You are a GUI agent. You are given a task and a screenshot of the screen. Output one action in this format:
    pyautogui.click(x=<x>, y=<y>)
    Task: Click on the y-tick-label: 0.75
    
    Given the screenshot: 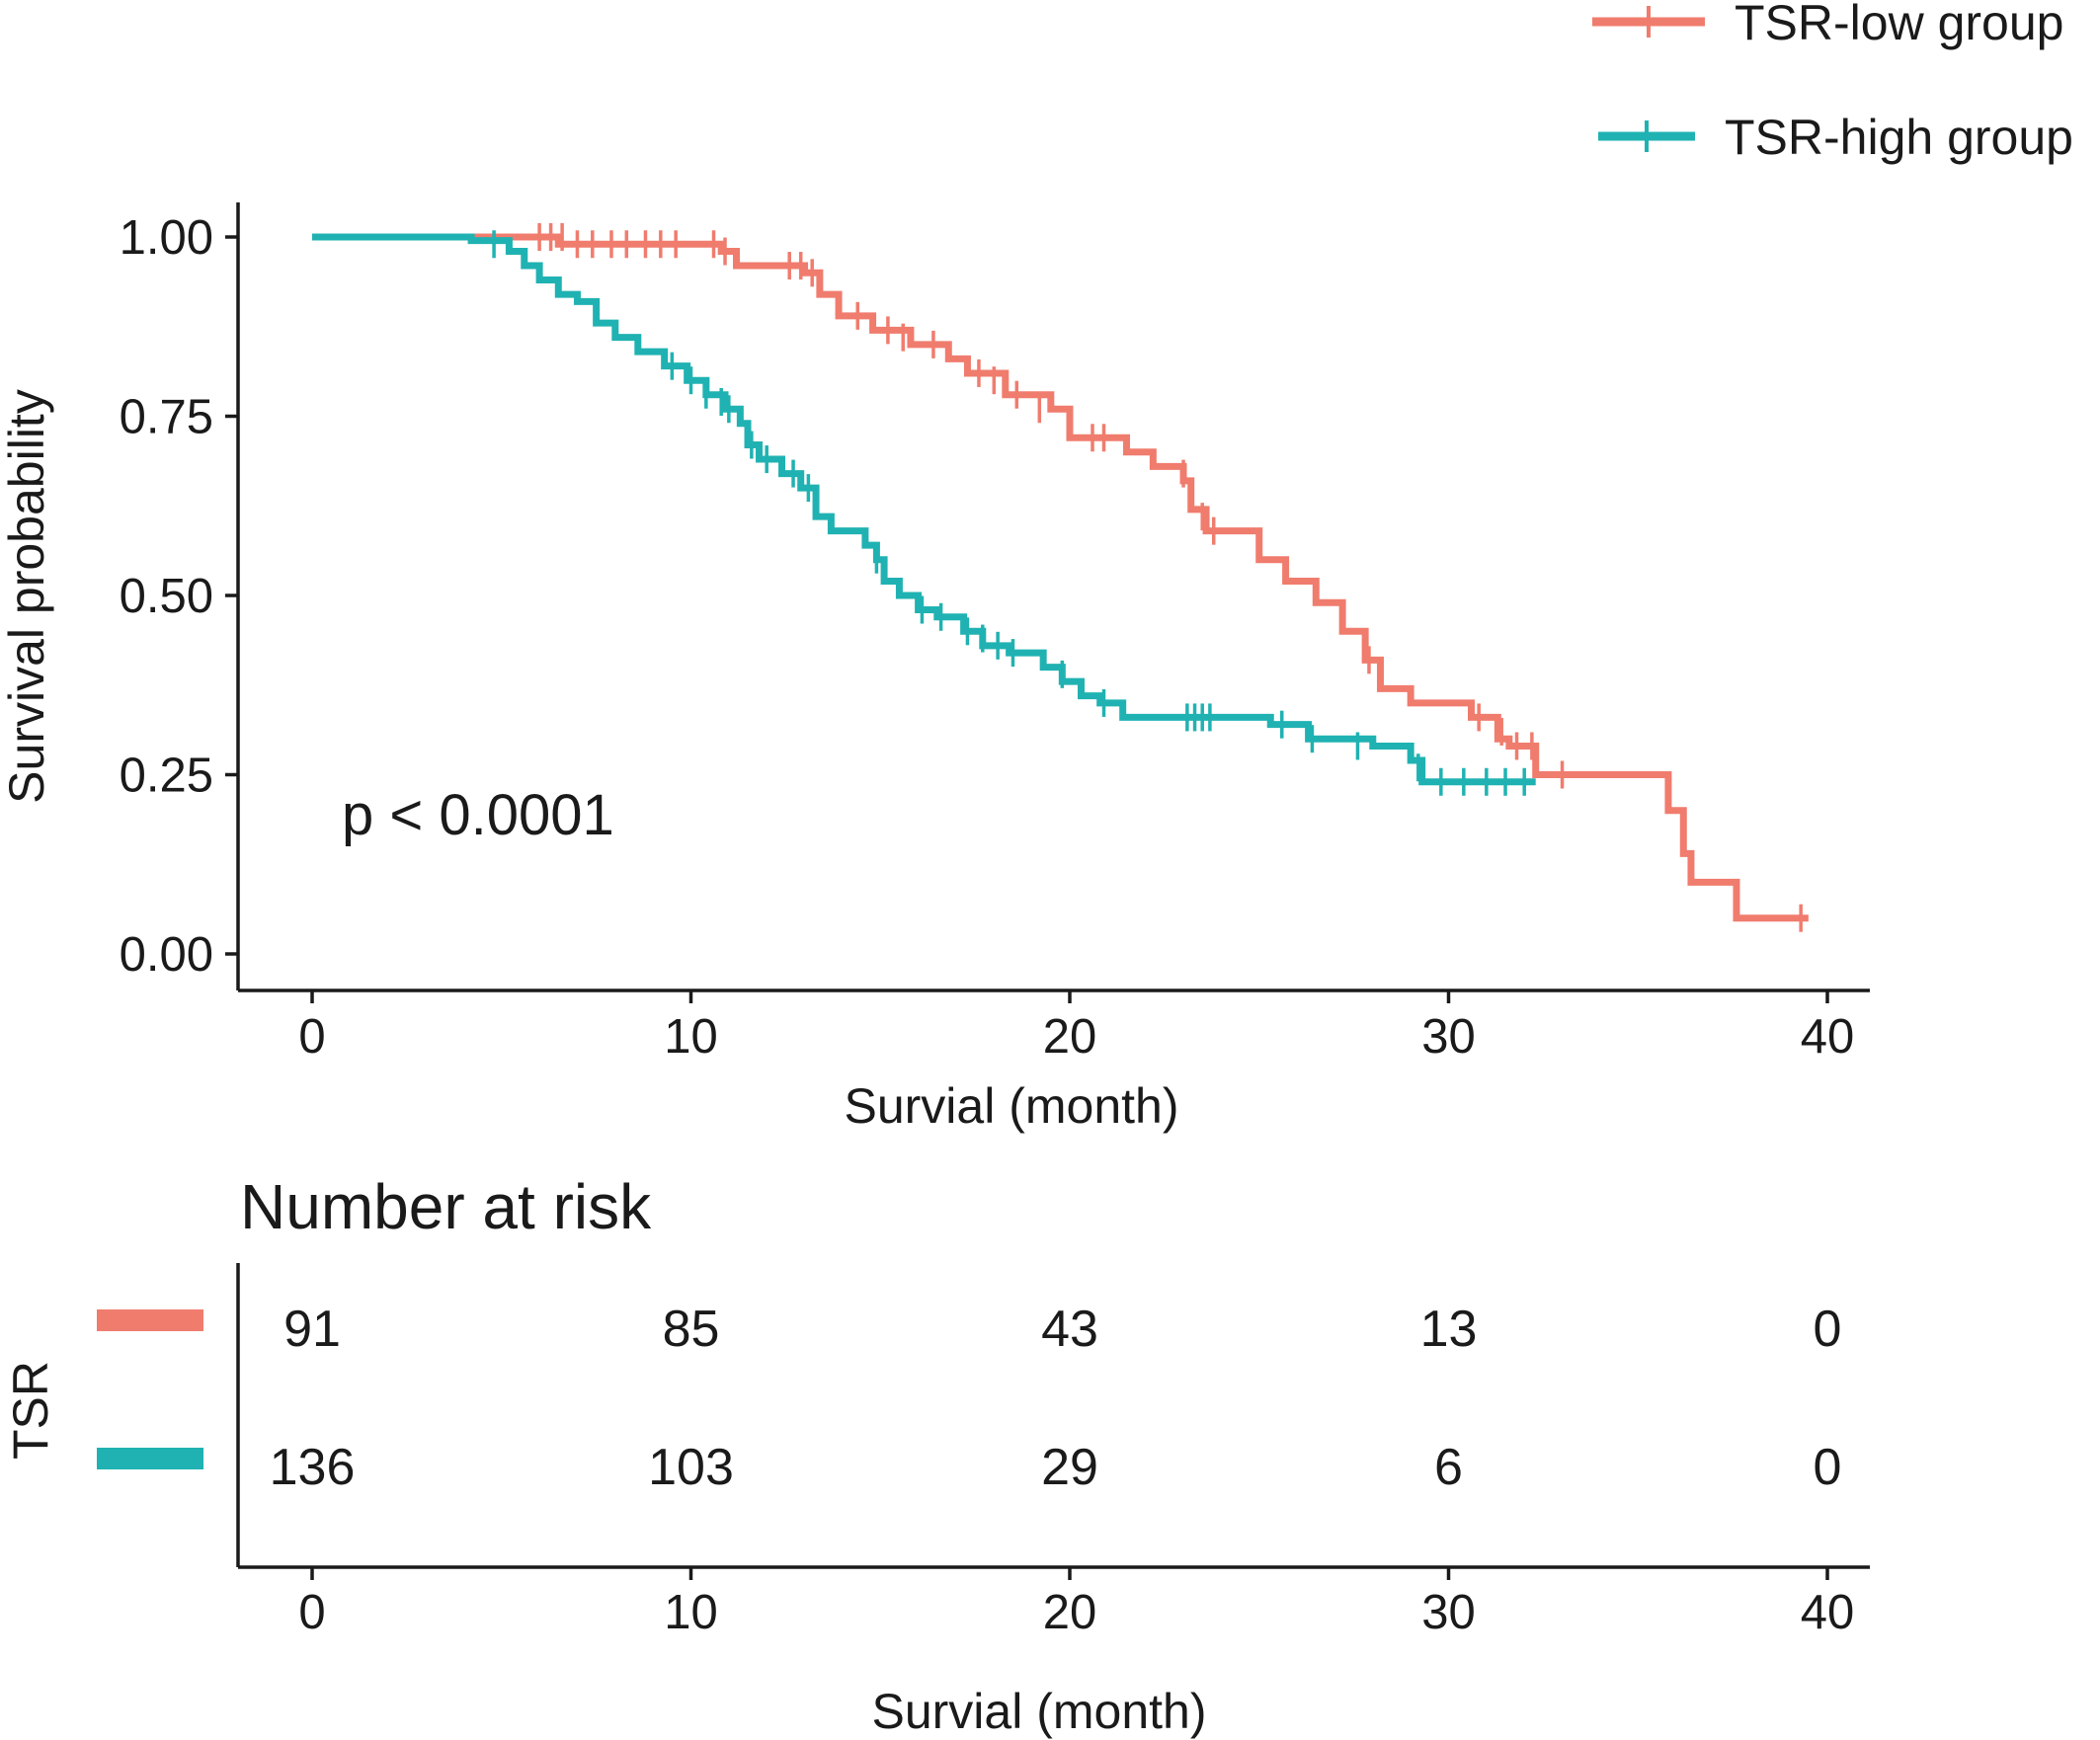 What is the action you would take?
    pyautogui.click(x=166, y=418)
    